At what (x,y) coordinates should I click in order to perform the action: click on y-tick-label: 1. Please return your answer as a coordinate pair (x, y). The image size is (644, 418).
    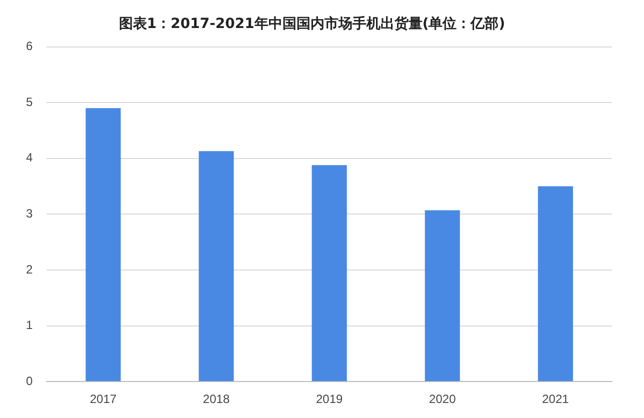
    Looking at the image, I should click on (29, 325).